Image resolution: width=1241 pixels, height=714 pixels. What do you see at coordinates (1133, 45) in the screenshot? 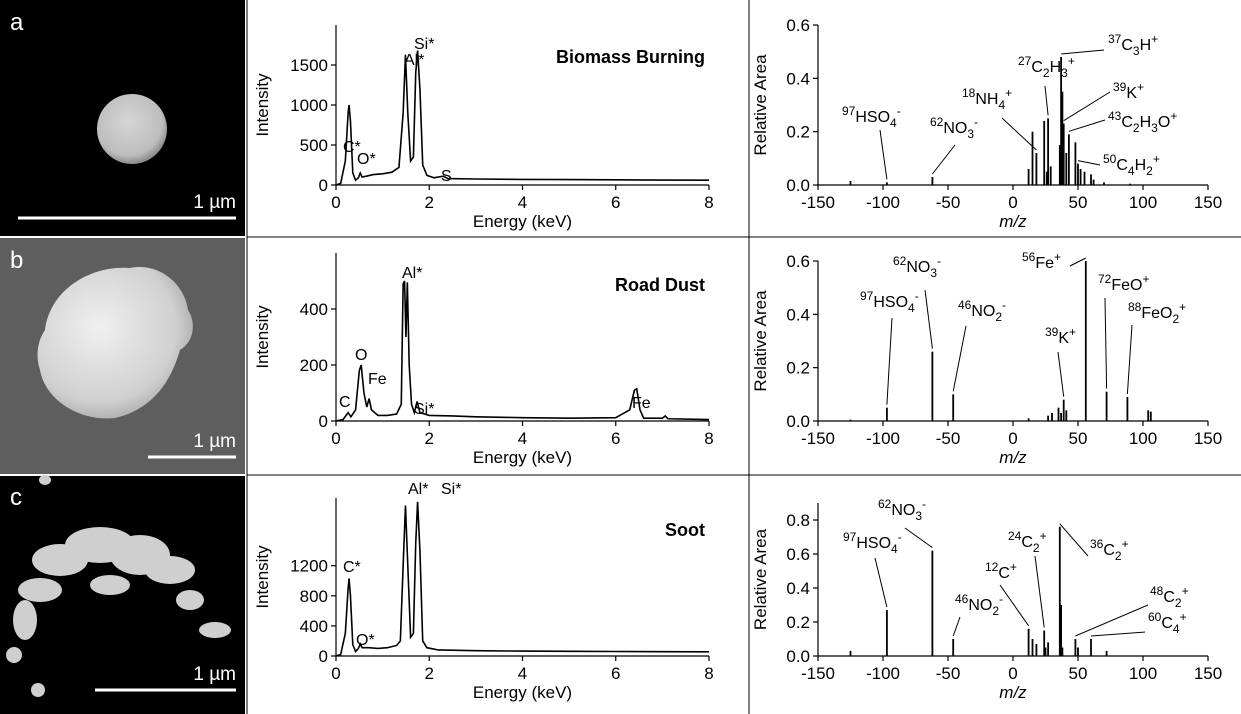
I see `ion-label: 37C3H+` at bounding box center [1133, 45].